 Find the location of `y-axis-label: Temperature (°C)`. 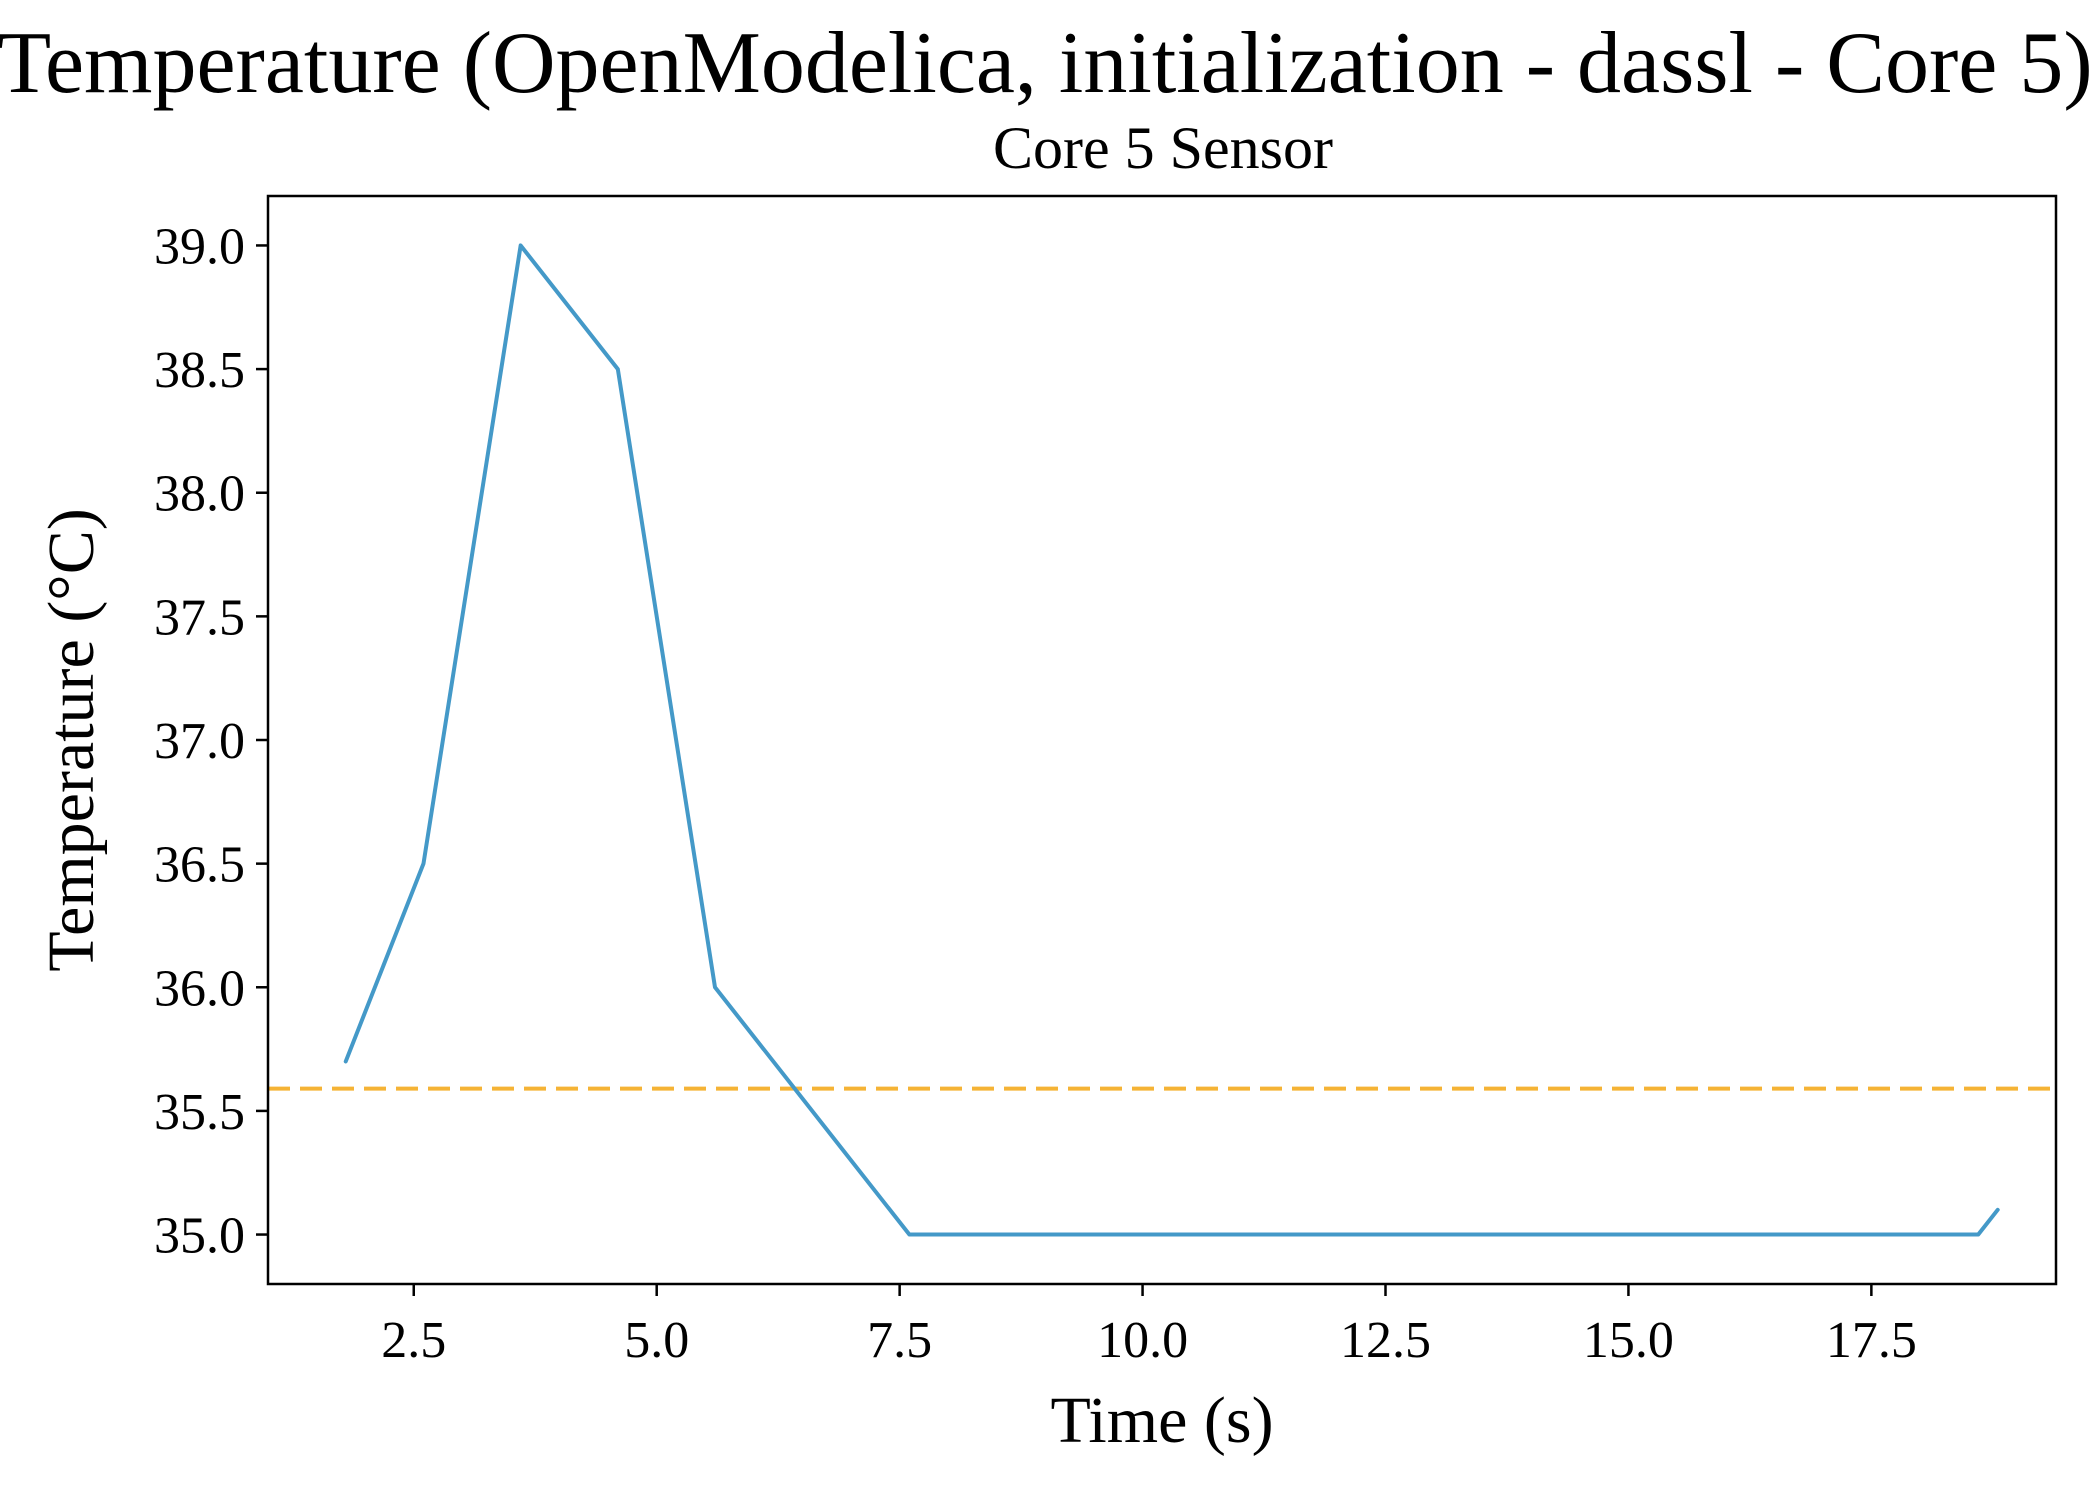

y-axis-label: Temperature (°C) is located at coordinates (71, 739).